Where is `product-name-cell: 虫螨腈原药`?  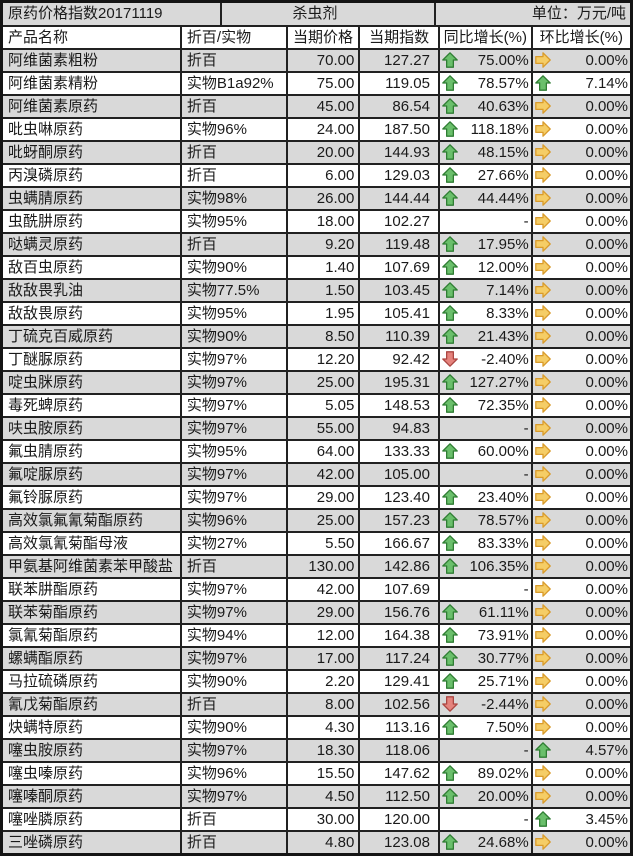
product-name-cell: 虫螨腈原药 is located at coordinates (91, 198).